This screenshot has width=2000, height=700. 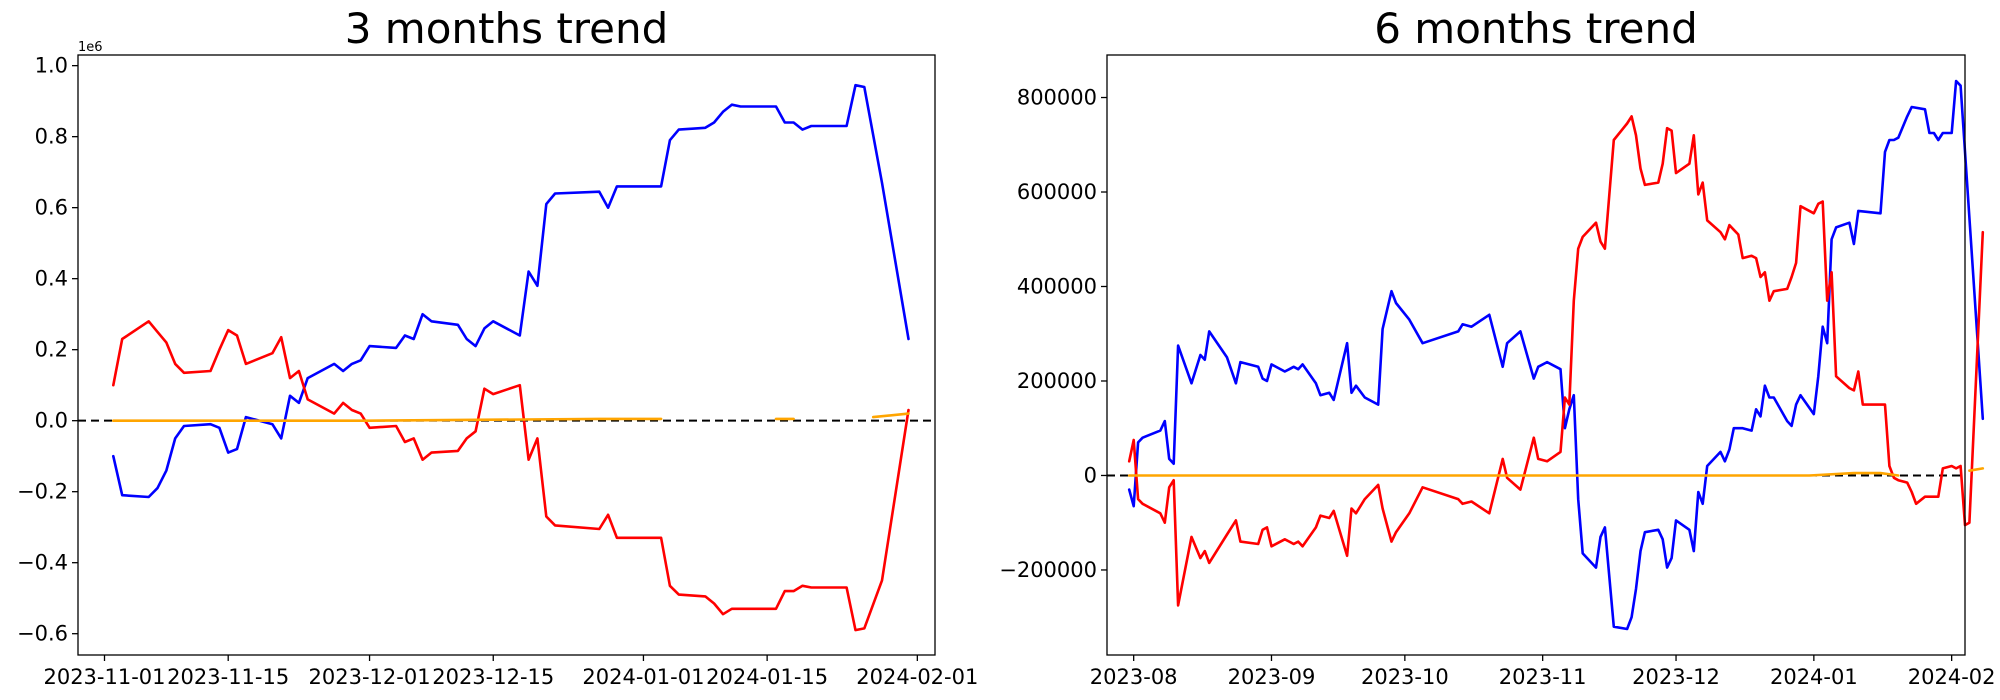 I want to click on y-offset-label: 1e6, so click(x=90, y=47).